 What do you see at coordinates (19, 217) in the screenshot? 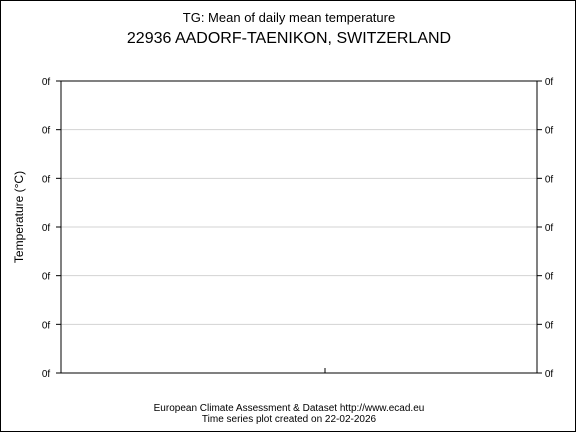
I see `y-axis-label: Temperature (°C)` at bounding box center [19, 217].